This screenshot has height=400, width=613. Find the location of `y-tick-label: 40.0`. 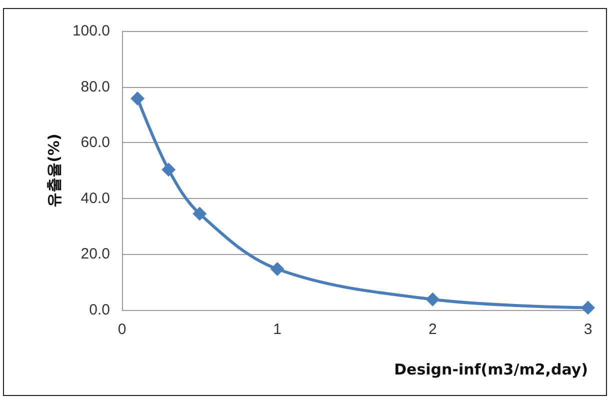

y-tick-label: 40.0 is located at coordinates (95, 198).